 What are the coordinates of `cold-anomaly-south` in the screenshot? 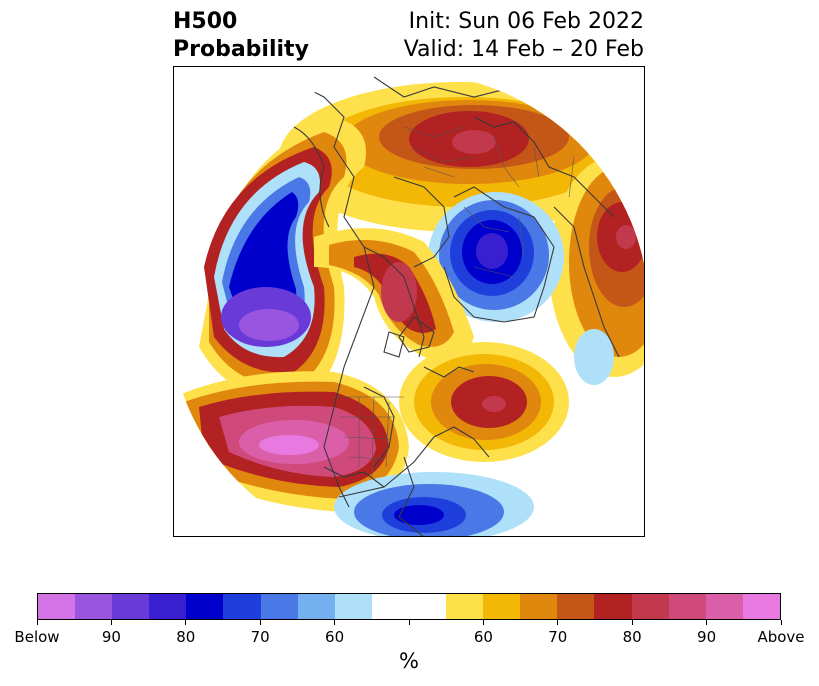 It's located at (434, 504).